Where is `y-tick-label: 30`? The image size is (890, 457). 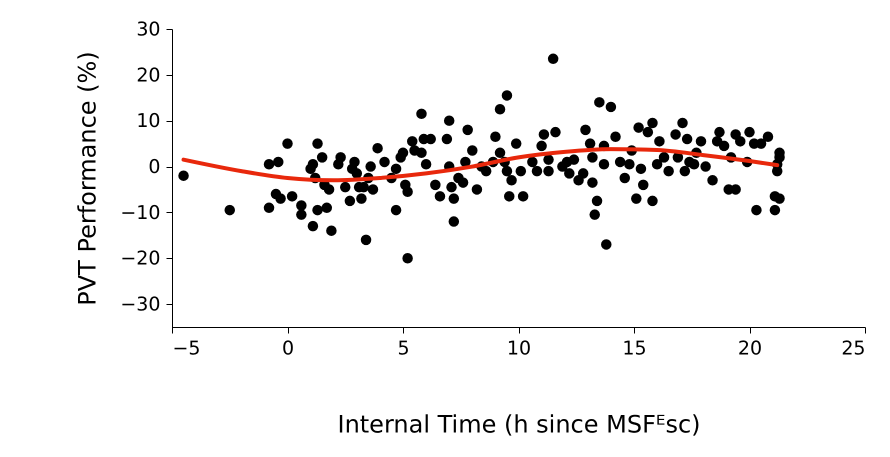 y-tick-label: 30 is located at coordinates (148, 29).